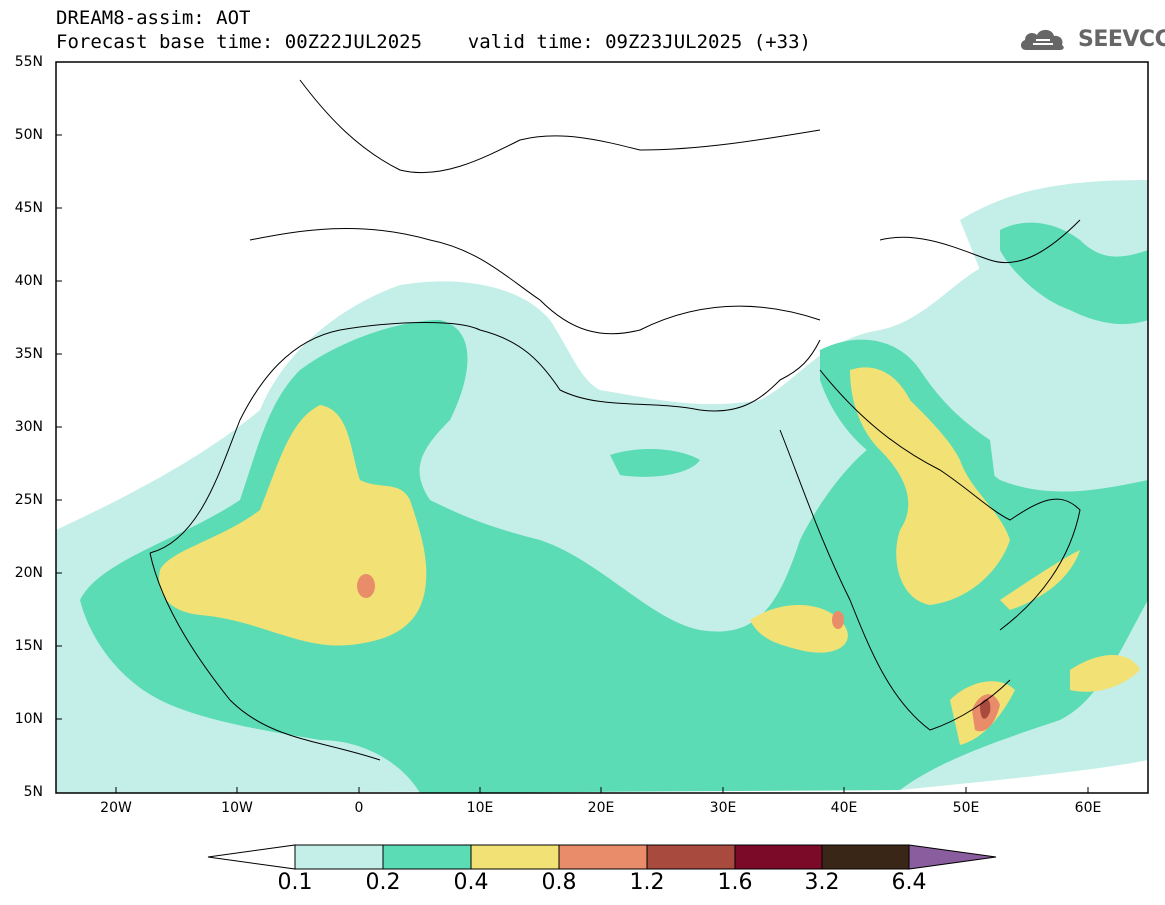  What do you see at coordinates (359, 808) in the screenshot?
I see `lon-label-0: 0` at bounding box center [359, 808].